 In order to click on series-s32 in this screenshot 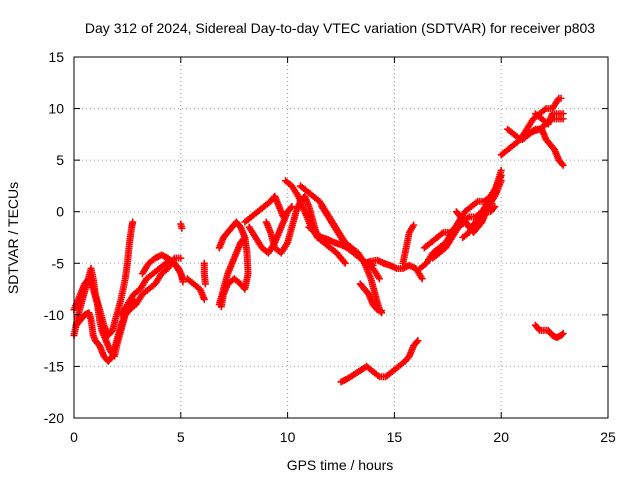, I will do `click(549, 331)`.